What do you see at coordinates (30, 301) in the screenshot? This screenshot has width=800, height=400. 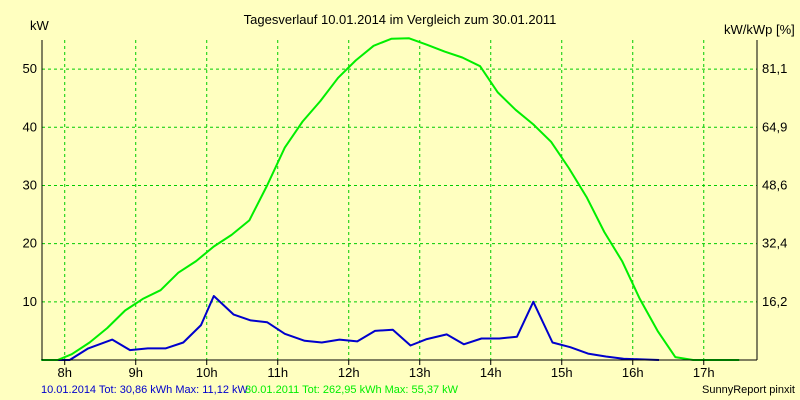 I see `y-tick-label-left-0: 10` at bounding box center [30, 301].